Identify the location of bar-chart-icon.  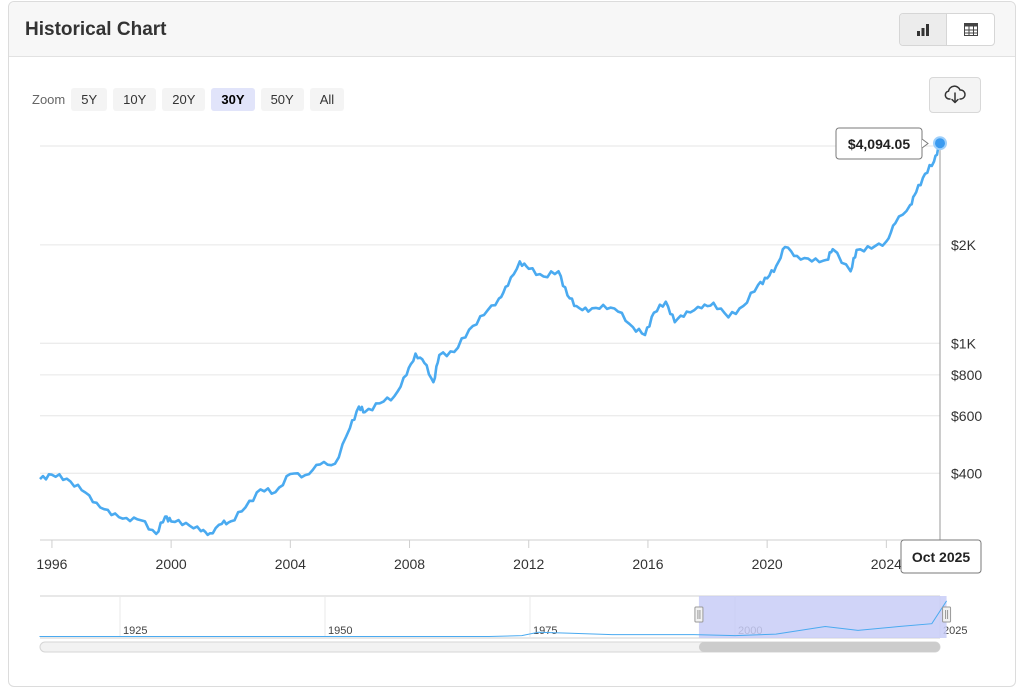
(923, 29).